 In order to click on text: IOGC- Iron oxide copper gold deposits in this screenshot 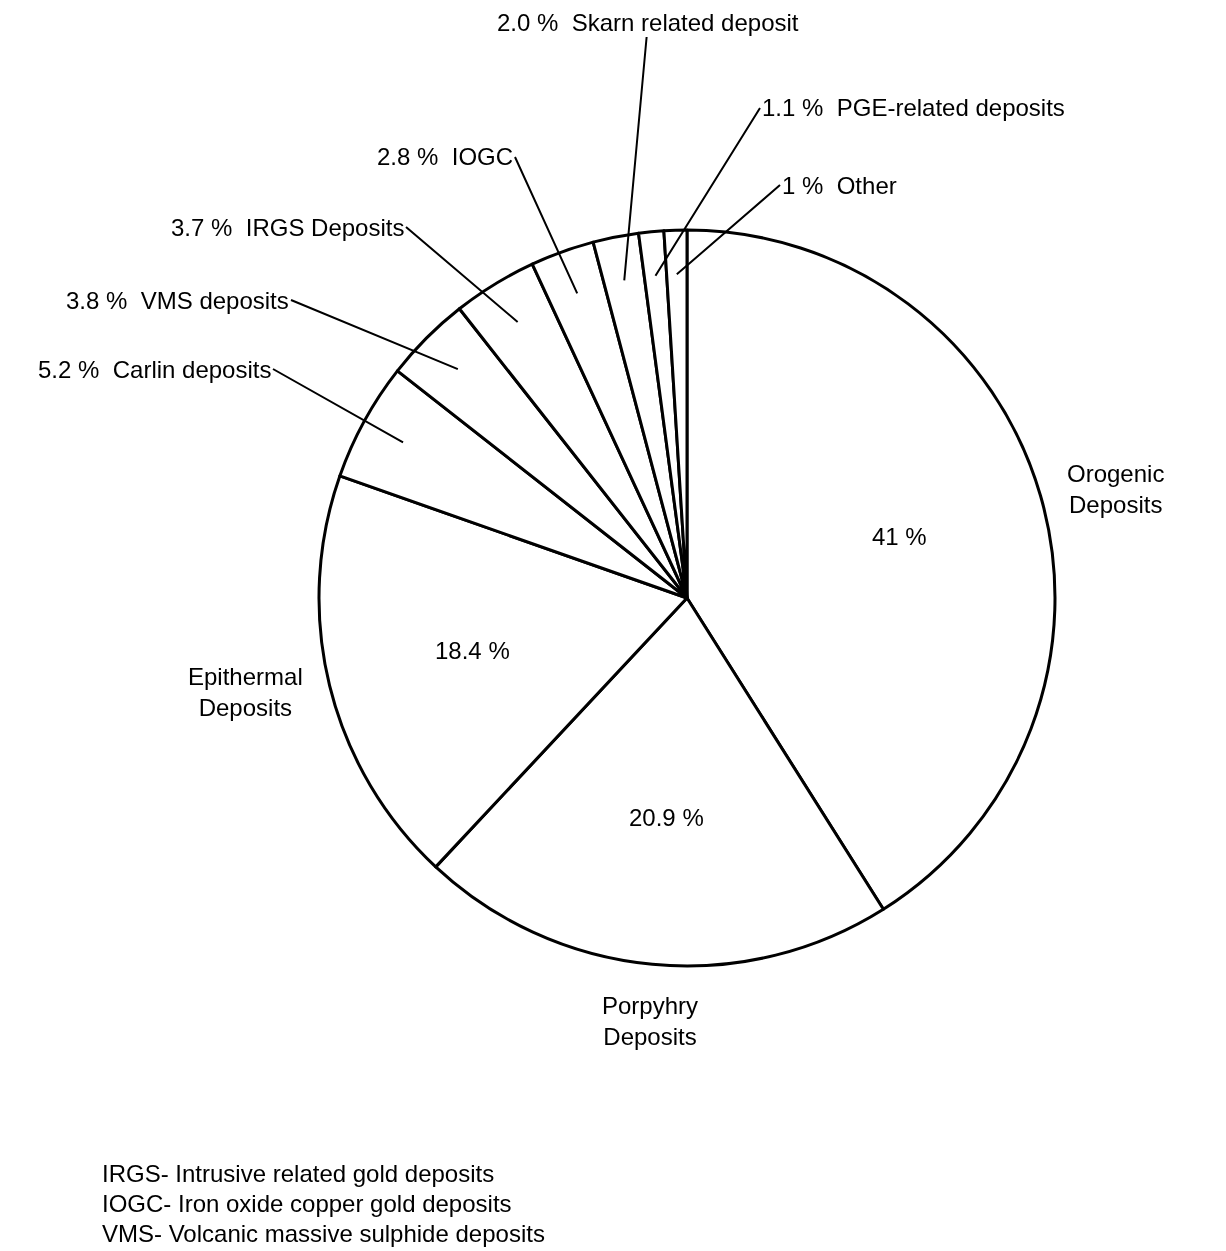, I will do `click(307, 1203)`.